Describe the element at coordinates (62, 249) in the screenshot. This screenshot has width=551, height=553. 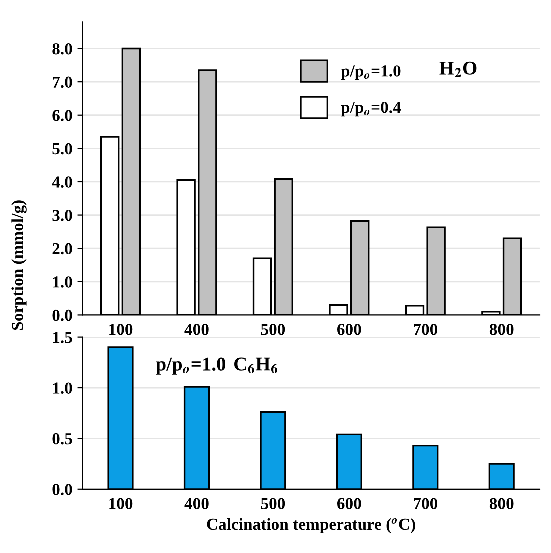
I see `y-tick-label: 2.0` at that location.